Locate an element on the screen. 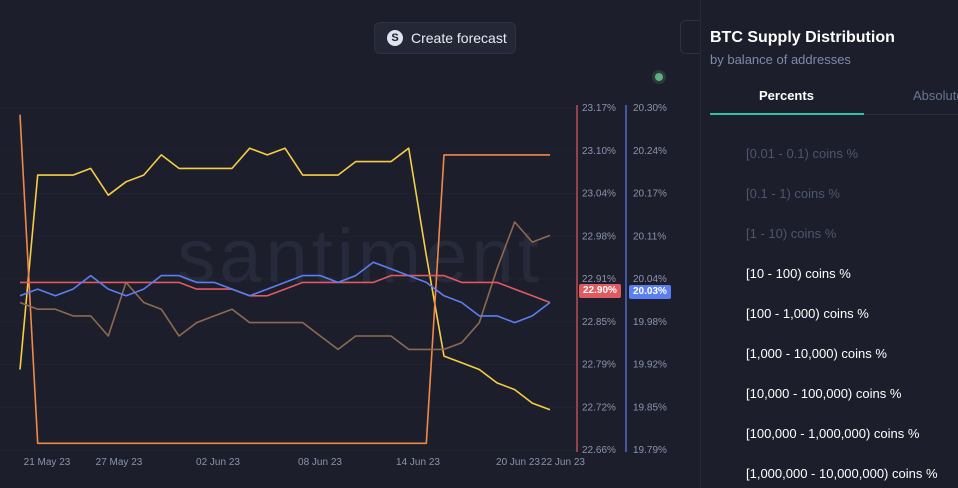  tab-divider is located at coordinates (911, 114).